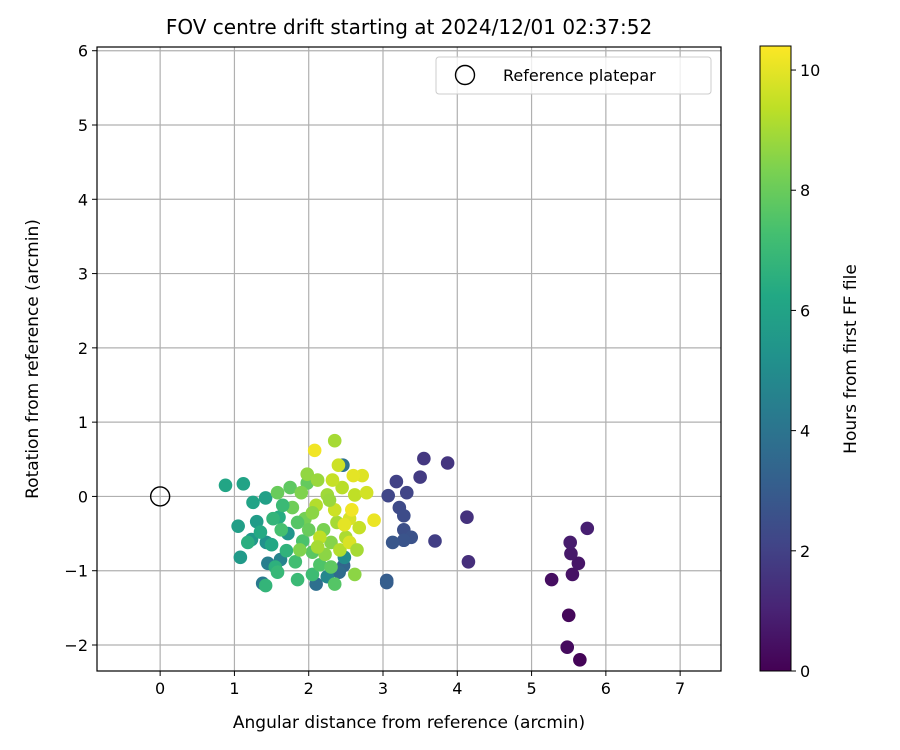 The width and height of the screenshot is (900, 750). I want to click on x-tick-label: 0, so click(160, 688).